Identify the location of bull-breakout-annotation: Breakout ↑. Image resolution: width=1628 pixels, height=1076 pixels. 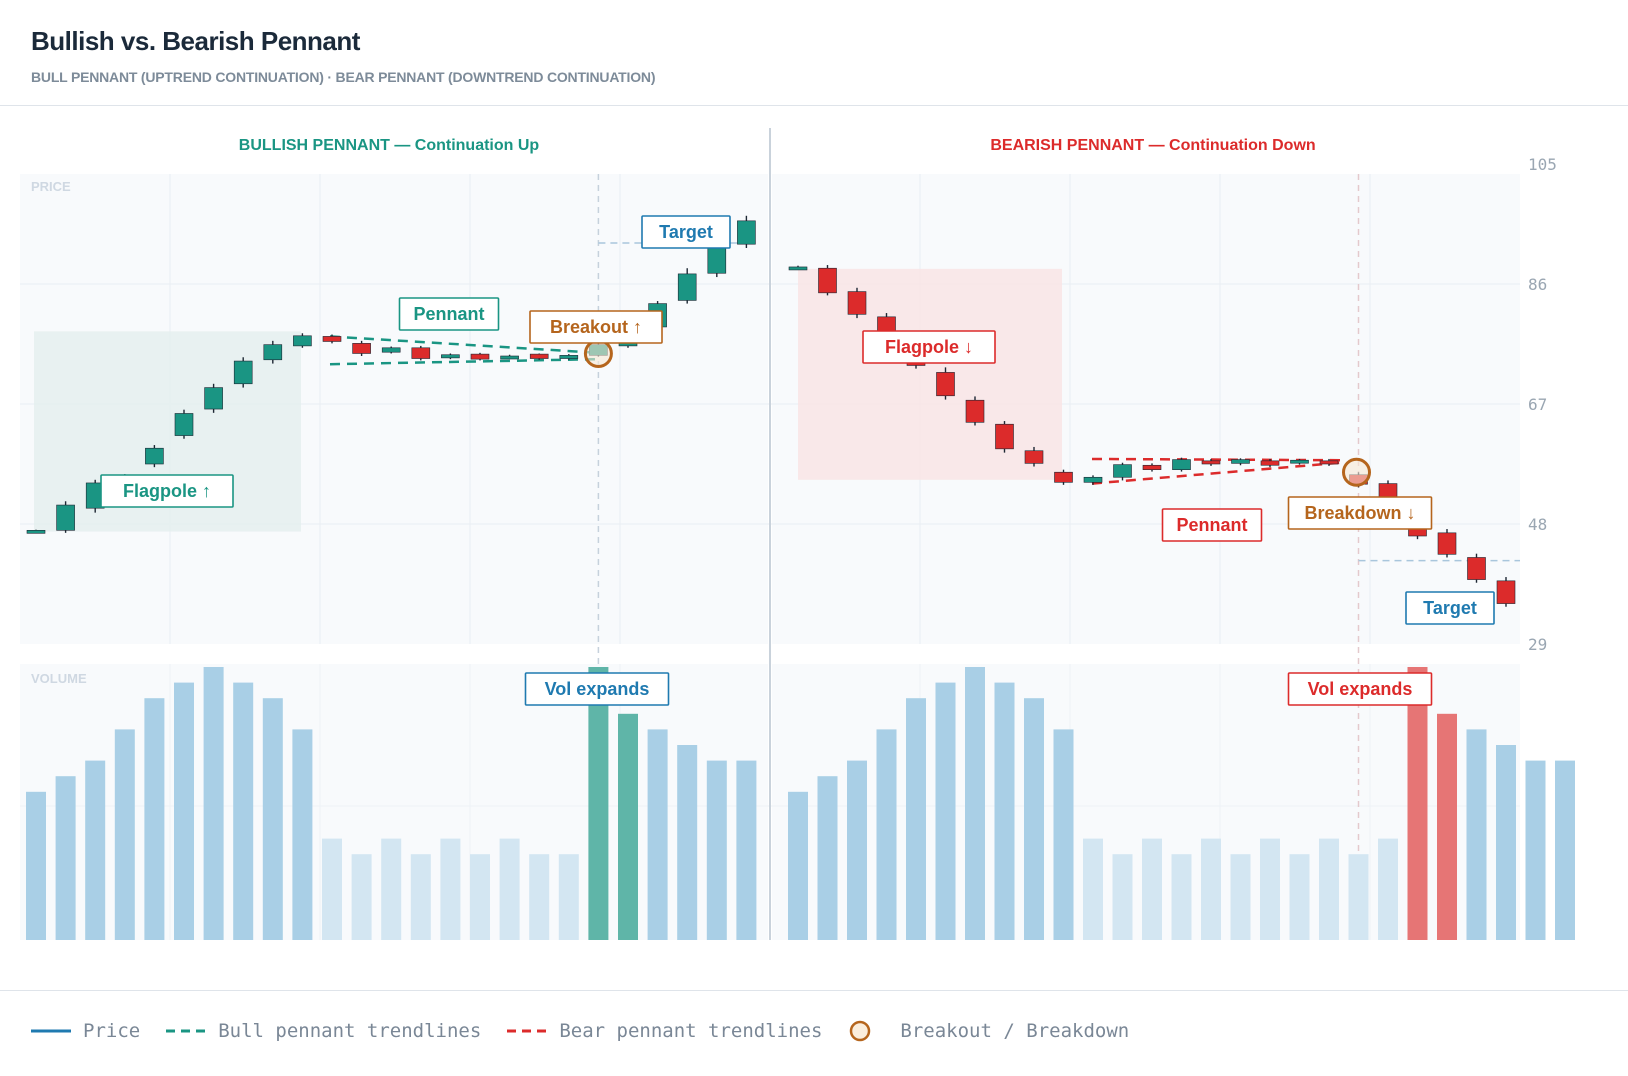
(596, 327).